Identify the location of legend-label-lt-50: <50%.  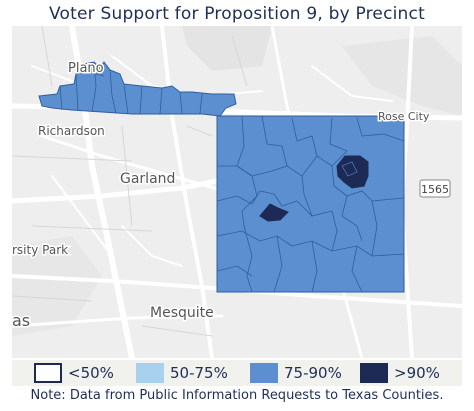
(91, 373).